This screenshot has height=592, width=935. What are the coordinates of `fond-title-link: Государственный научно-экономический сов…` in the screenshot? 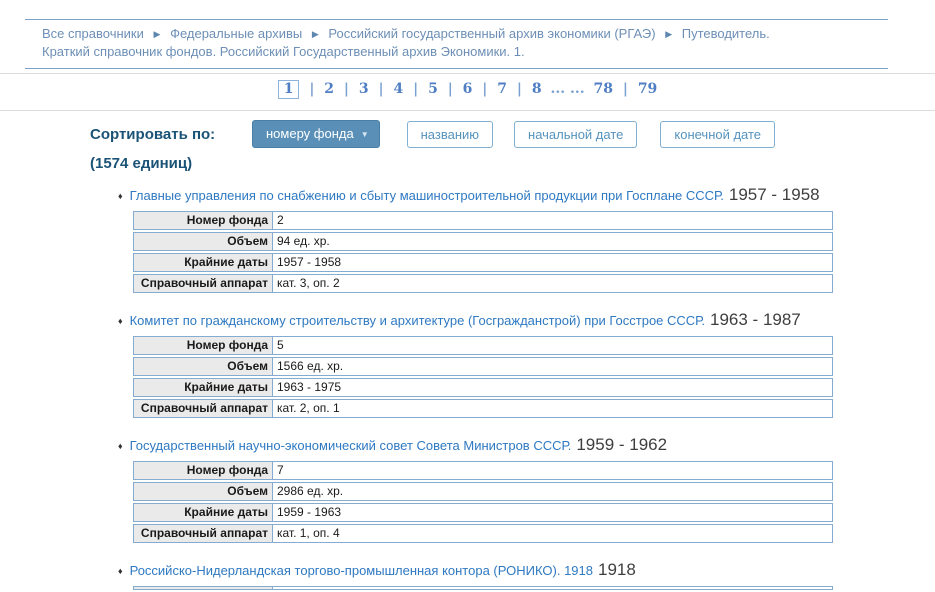 It's located at (350, 445).